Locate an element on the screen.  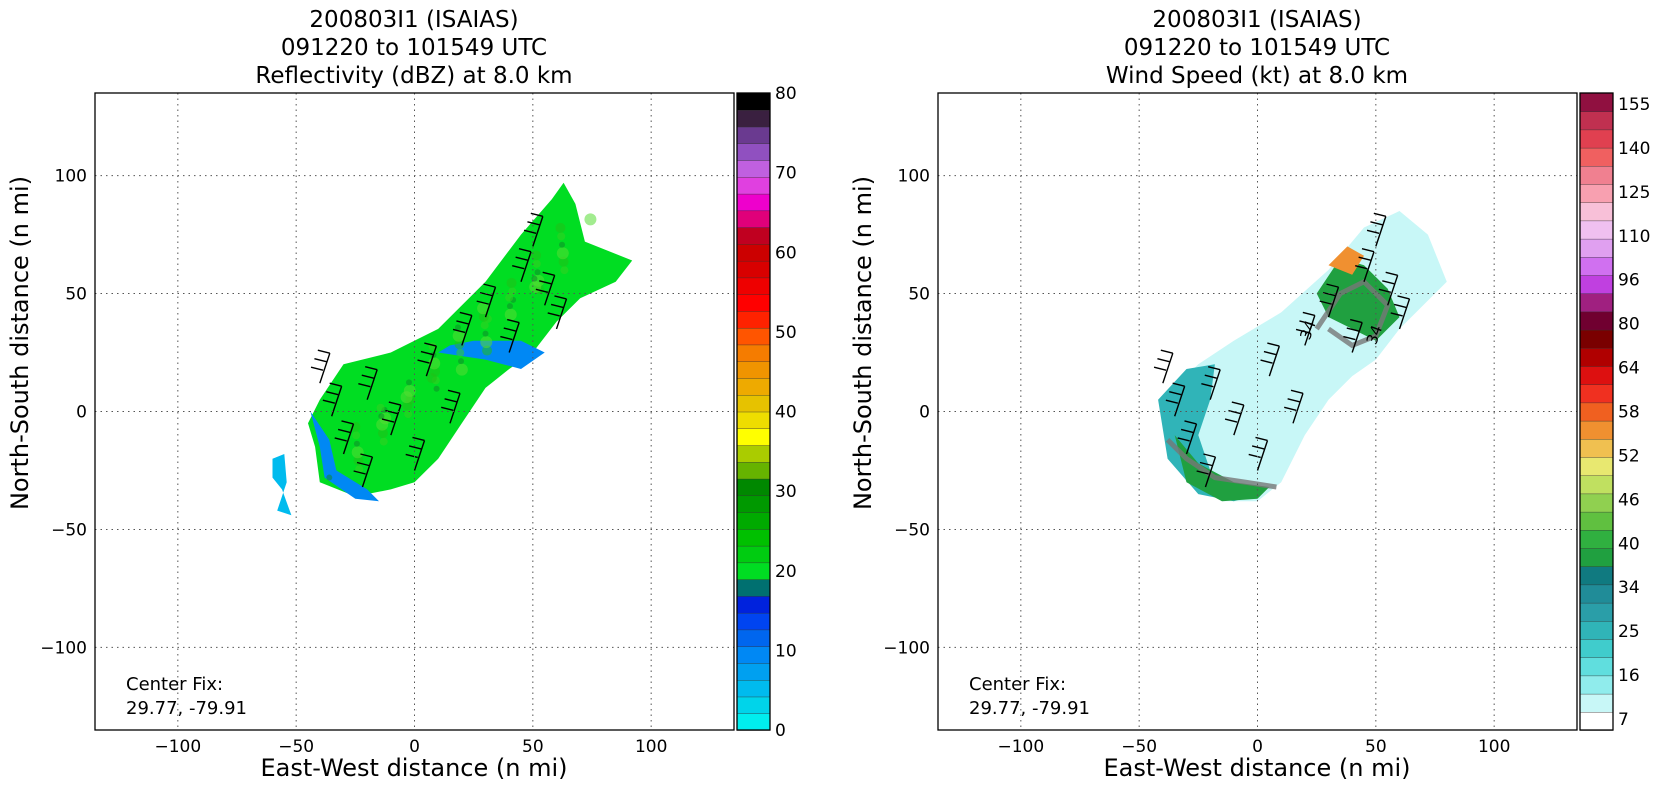
colorbar-tick-label: 30 is located at coordinates (786, 492).